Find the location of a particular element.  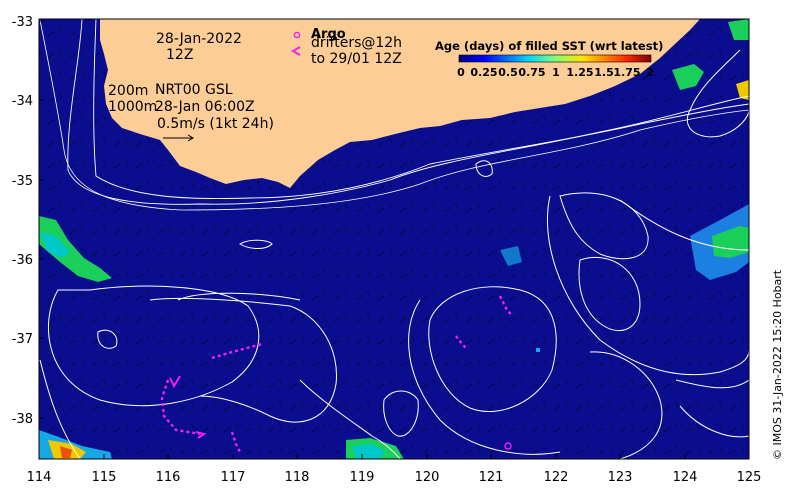

y-tick-label: -37 is located at coordinates (22, 339).